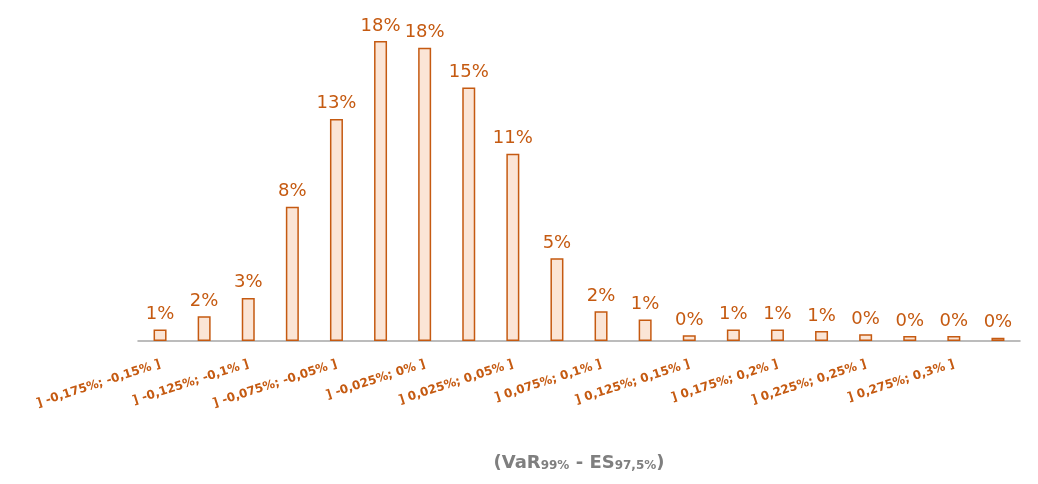 The height and width of the screenshot is (484, 1038). I want to click on data-label: 3%, so click(248, 281).